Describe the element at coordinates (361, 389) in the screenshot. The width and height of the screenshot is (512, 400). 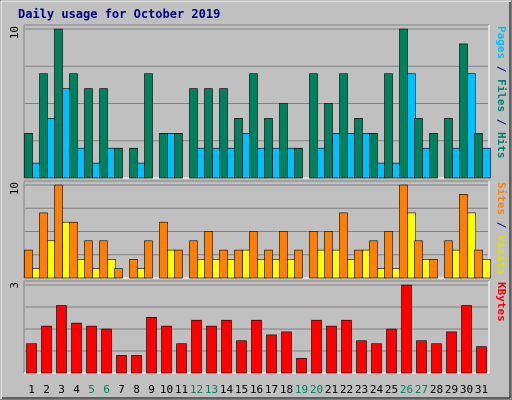
I see `x-tick-label-day-23: 23` at that location.